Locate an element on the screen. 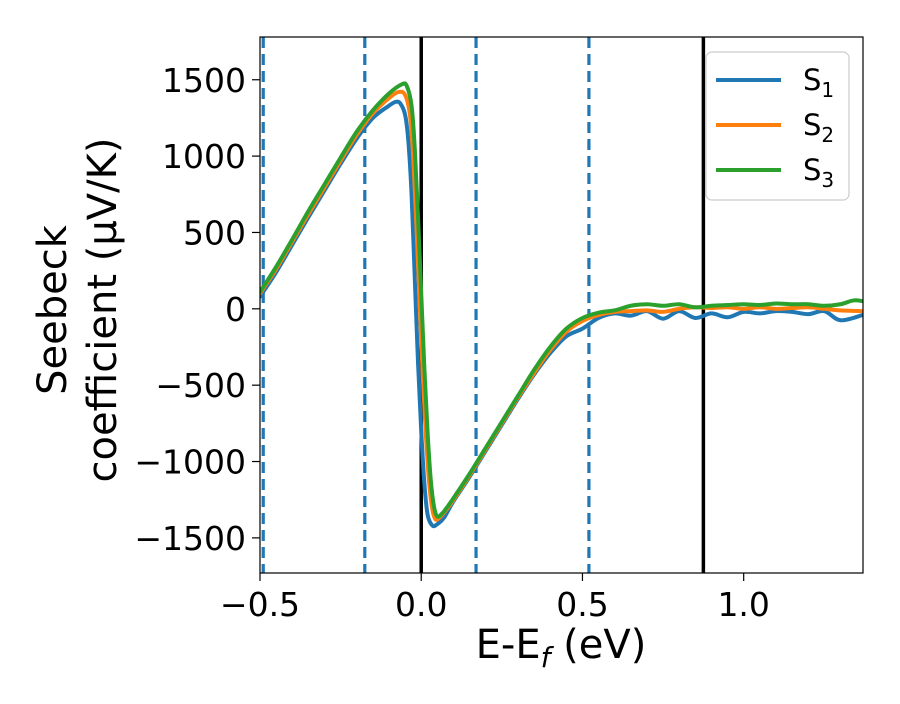  x-axis-label: E-Ef (eV) is located at coordinates (561, 648).